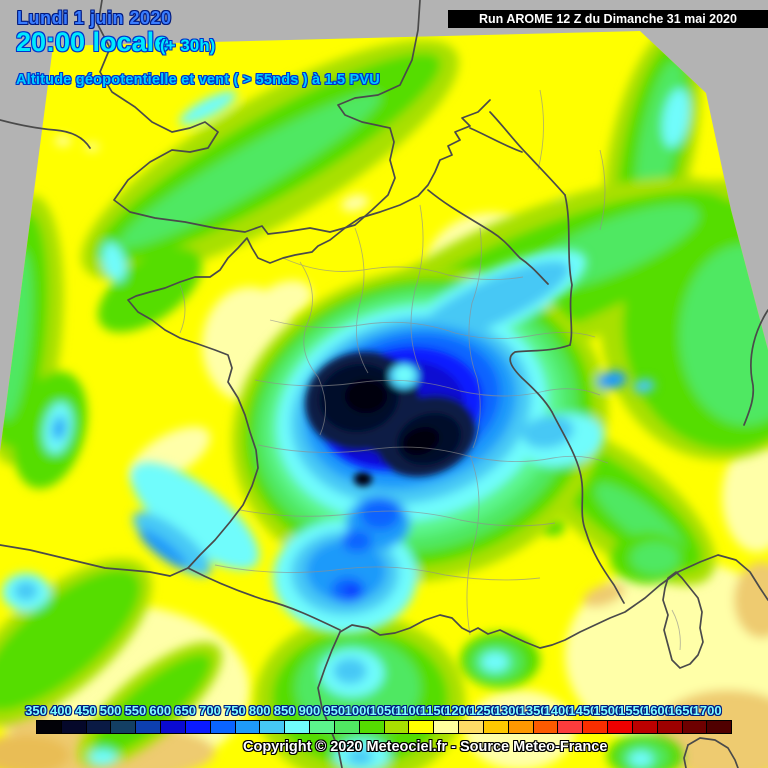 The height and width of the screenshot is (768, 768). What do you see at coordinates (93, 42) in the screenshot?
I see `forecast-time: 20:00 locale` at bounding box center [93, 42].